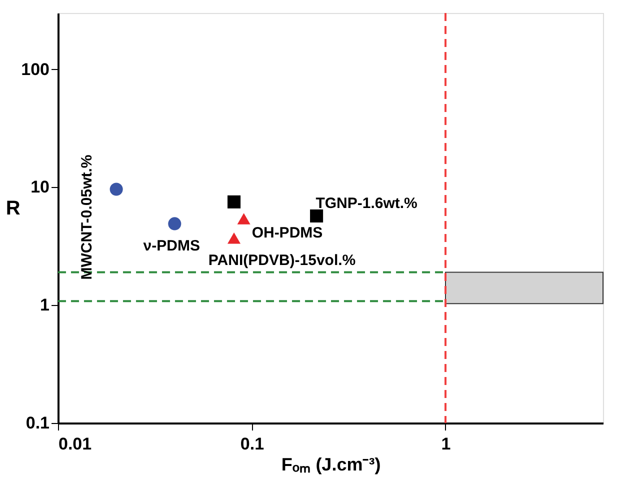 The width and height of the screenshot is (630, 496). Describe the element at coordinates (252, 444) in the screenshot. I see `x-tick-label: 0.1` at that location.